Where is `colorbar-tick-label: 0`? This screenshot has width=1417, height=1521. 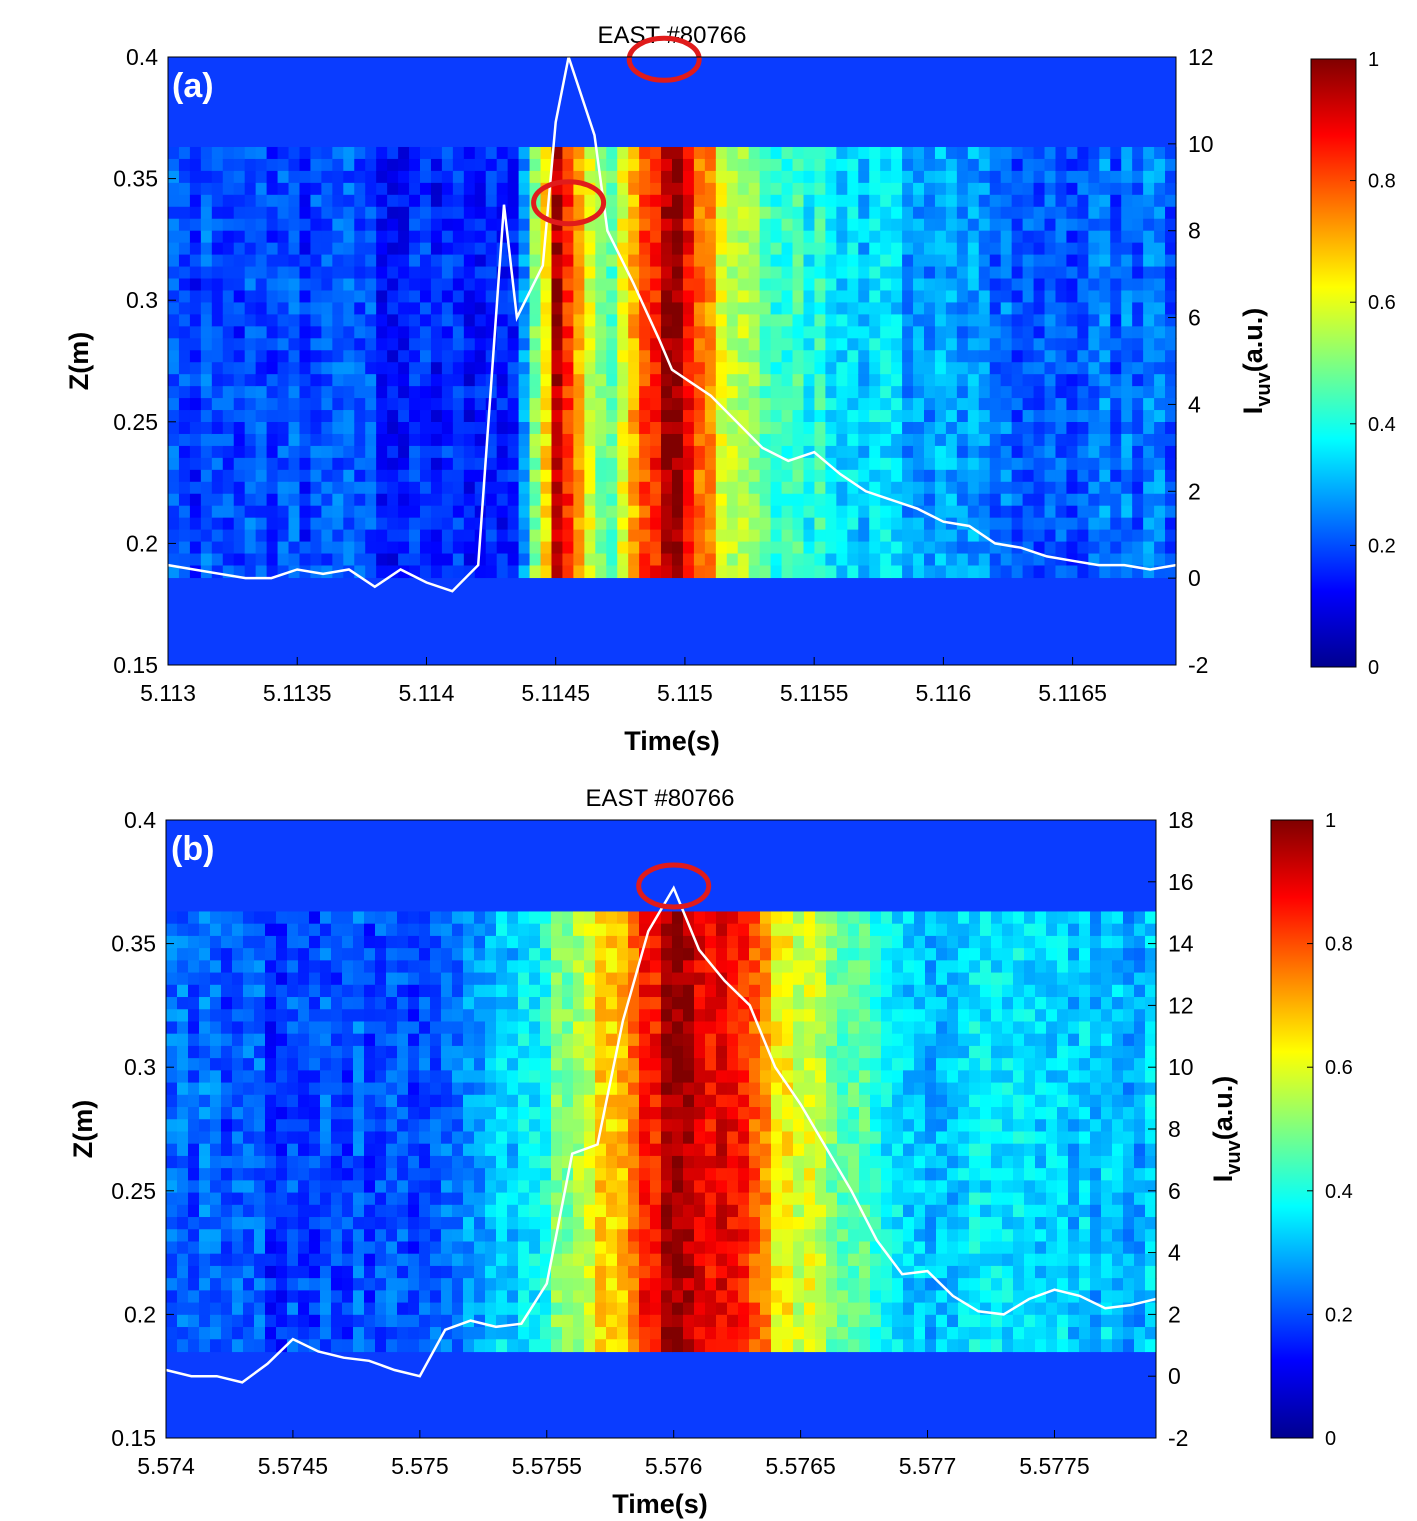 colorbar-tick-label: 0 is located at coordinates (1373, 668).